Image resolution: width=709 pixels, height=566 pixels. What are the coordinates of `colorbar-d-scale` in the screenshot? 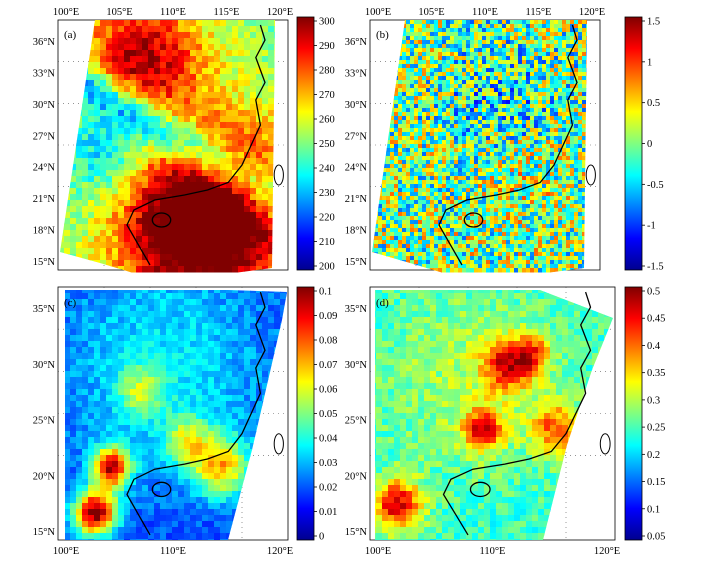 It's located at (633, 413).